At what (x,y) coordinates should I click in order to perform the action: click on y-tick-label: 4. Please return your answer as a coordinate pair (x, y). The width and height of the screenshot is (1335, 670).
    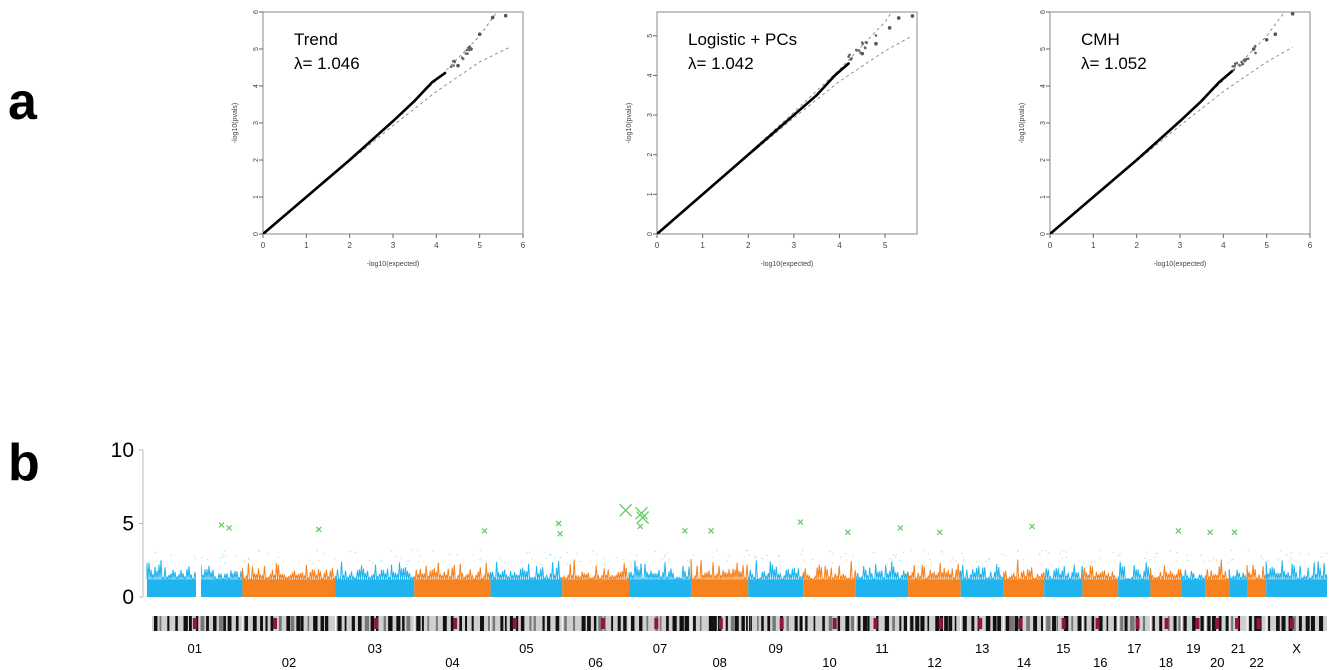
    Looking at the image, I should click on (650, 75).